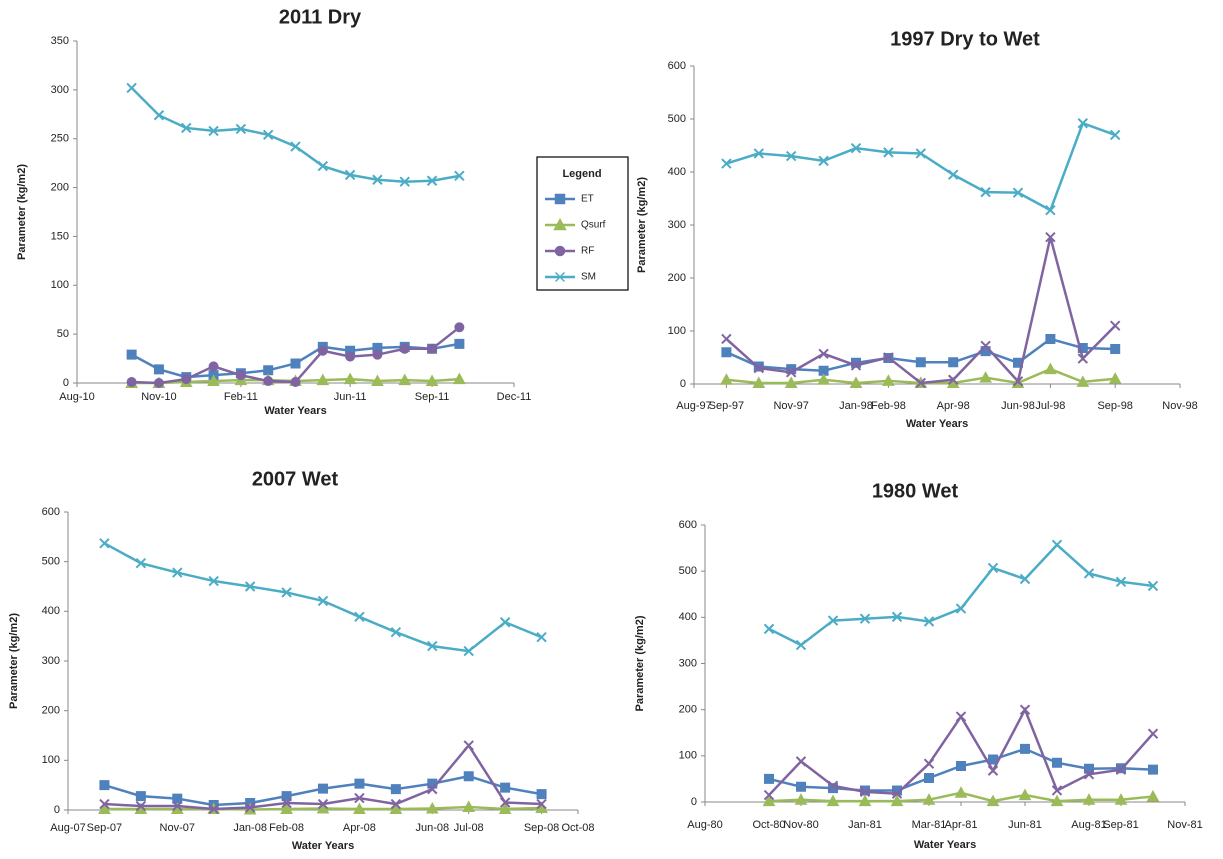 The image size is (1223, 859). Describe the element at coordinates (1018, 406) in the screenshot. I see `x-tick-label: Jun-98` at that location.